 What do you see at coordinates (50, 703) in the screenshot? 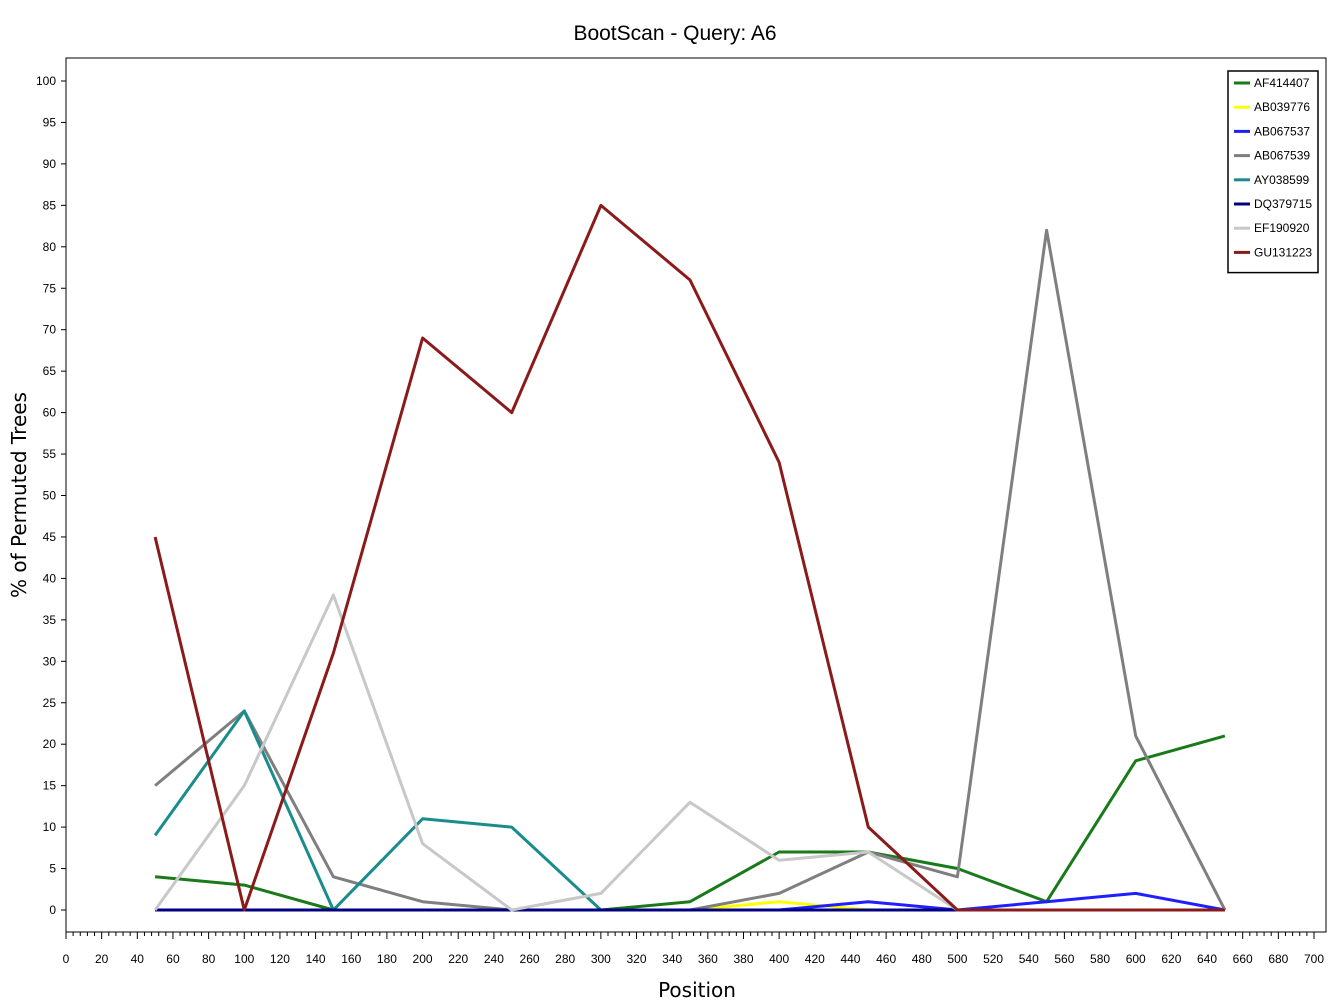
I see `y-tick-label: 25` at bounding box center [50, 703].